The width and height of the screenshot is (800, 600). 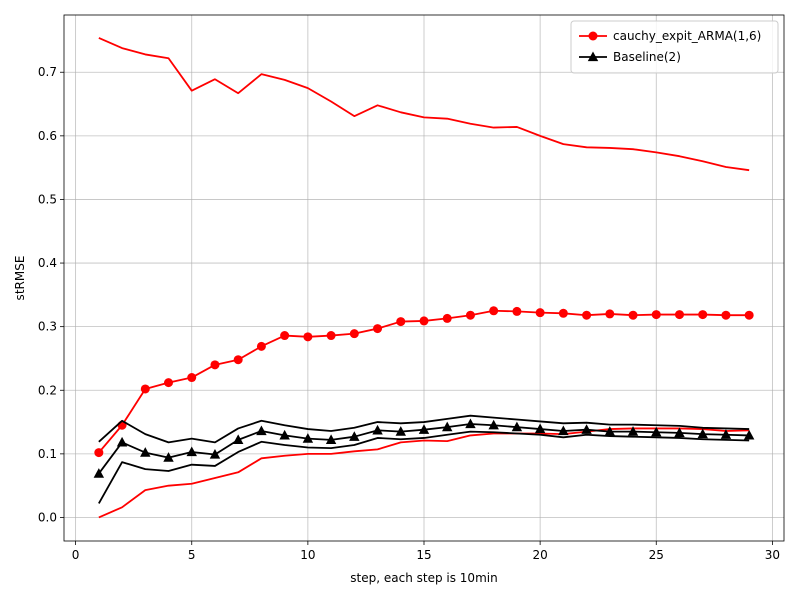 I want to click on y-axis-label: stRMSE, so click(x=20, y=278).